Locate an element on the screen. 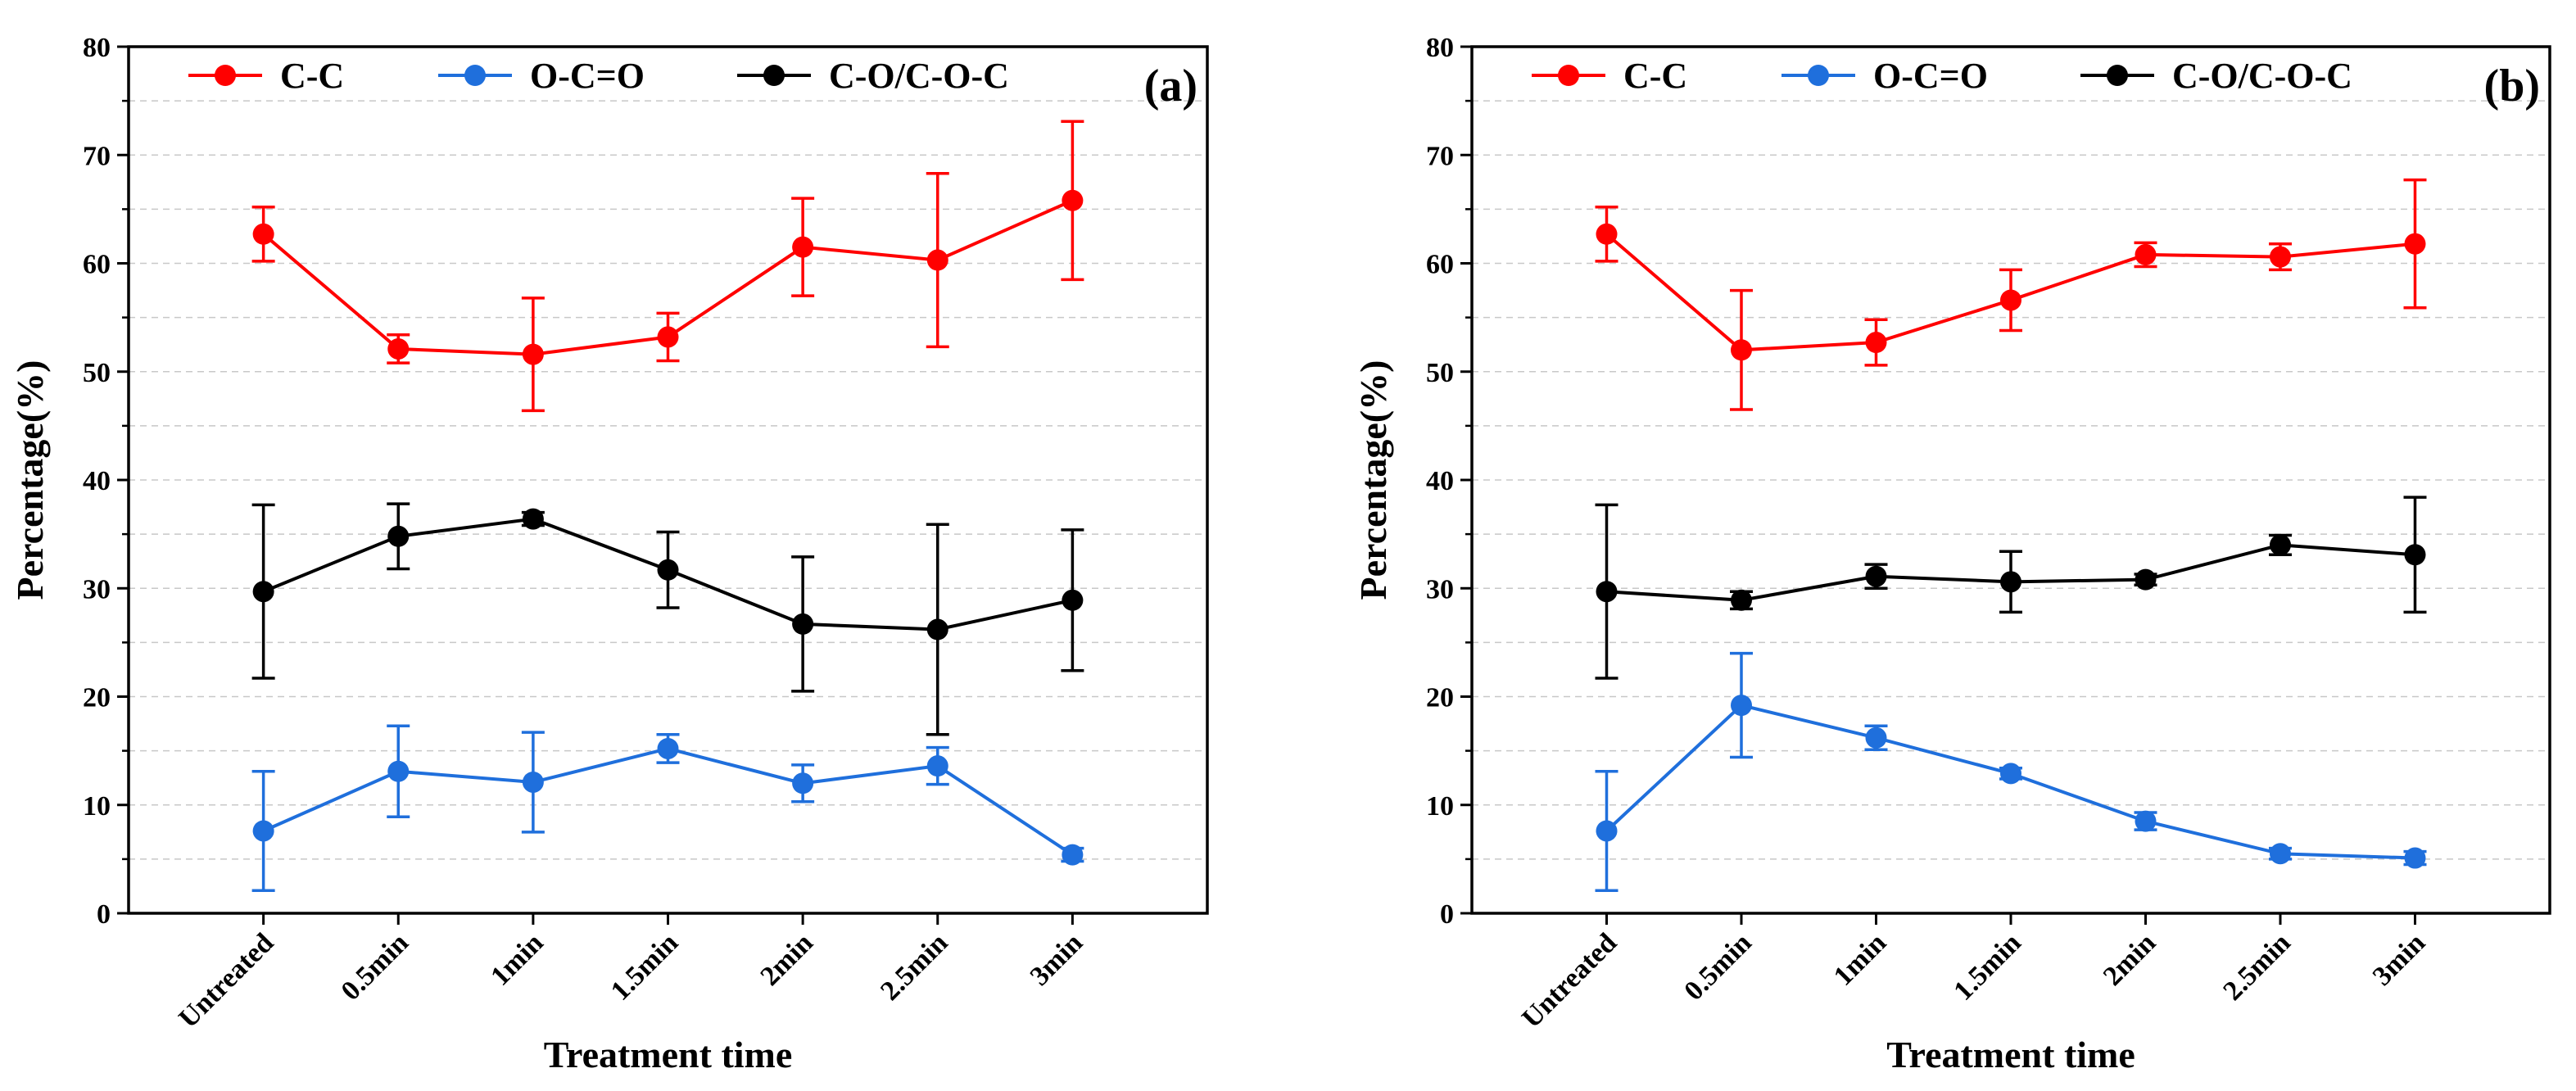 This screenshot has height=1091, width=2576. y-axis-title: Percentage(%) is located at coordinates (30, 480).